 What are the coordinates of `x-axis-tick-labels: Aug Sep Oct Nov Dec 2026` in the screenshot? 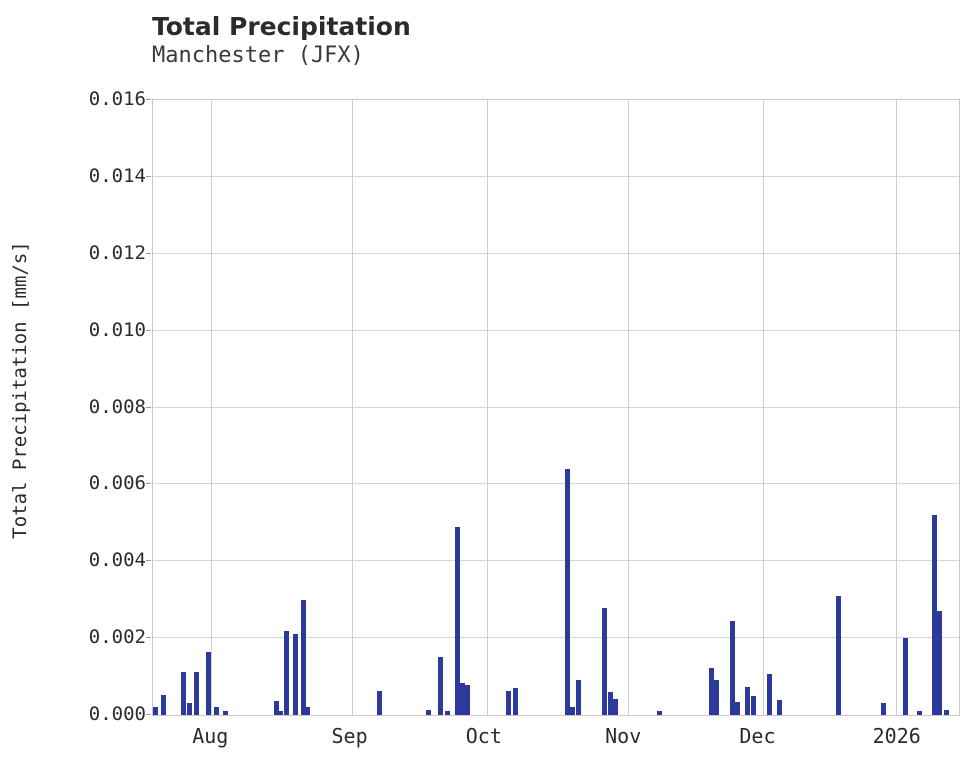 It's located at (556, 744).